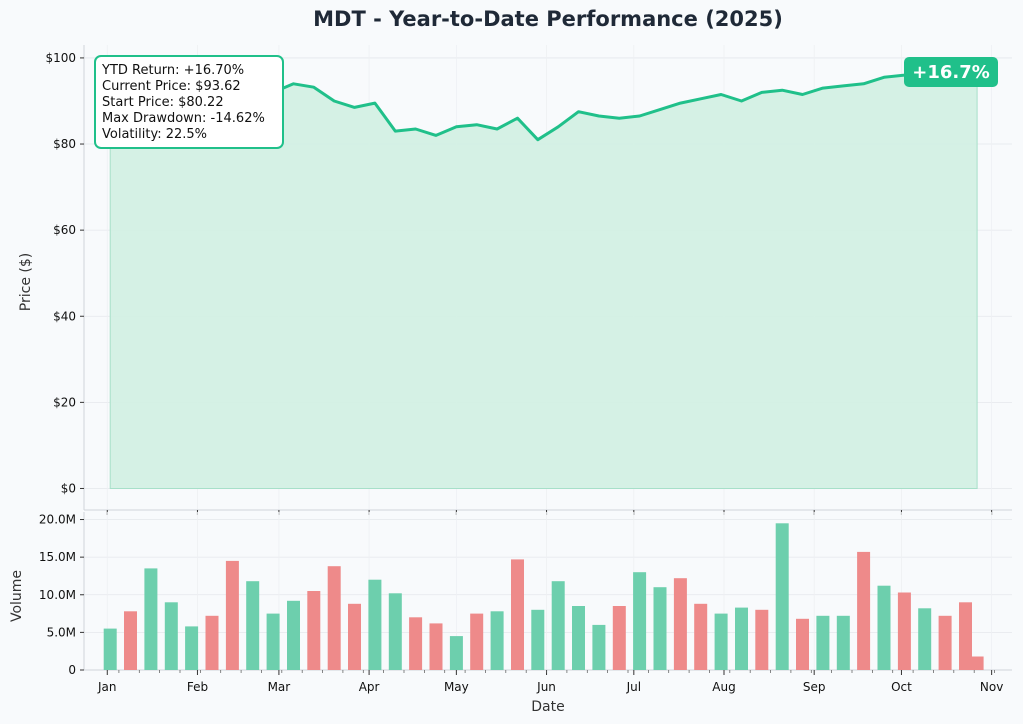 The height and width of the screenshot is (724, 1023). I want to click on stats-volatility: Volatility: 22.5%, so click(154, 134).